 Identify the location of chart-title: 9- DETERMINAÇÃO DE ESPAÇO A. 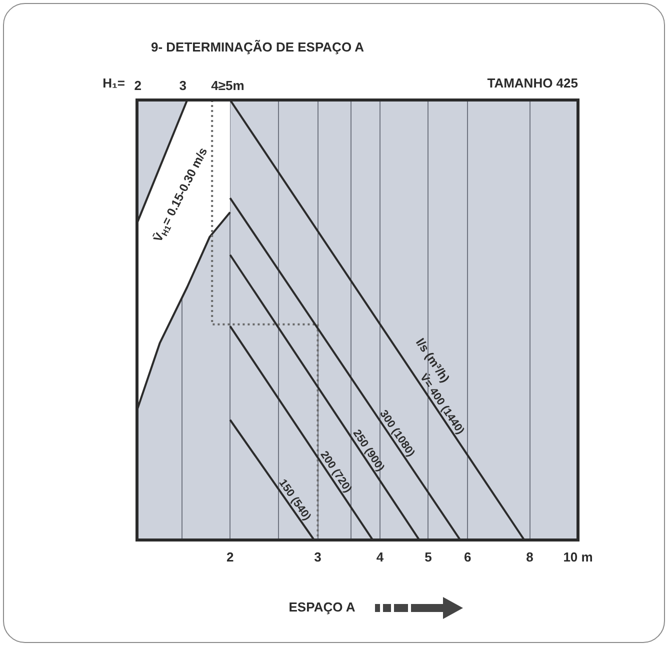
(258, 47).